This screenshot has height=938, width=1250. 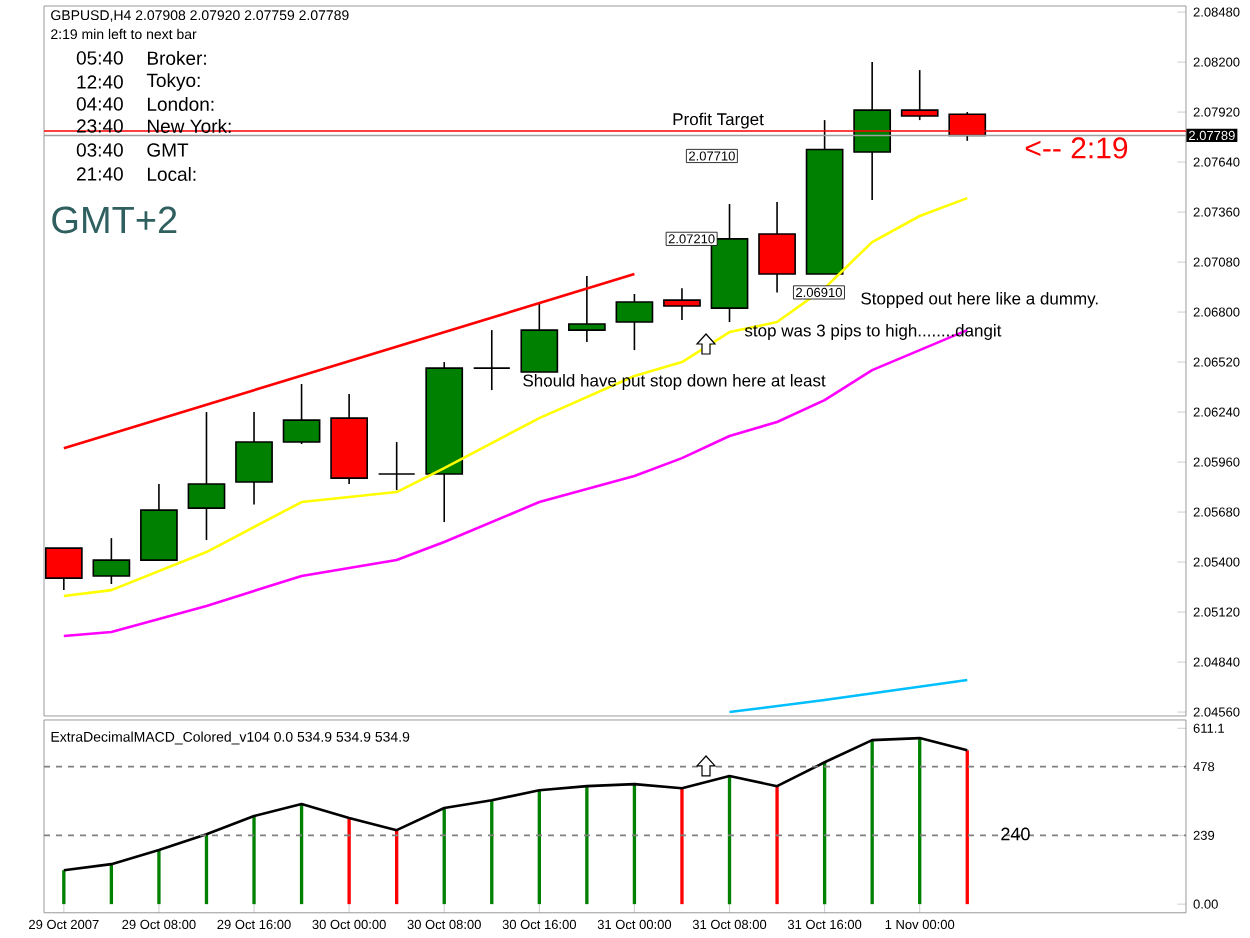 I want to click on annotation: stop was 3 pips to high........dangit, so click(x=873, y=332).